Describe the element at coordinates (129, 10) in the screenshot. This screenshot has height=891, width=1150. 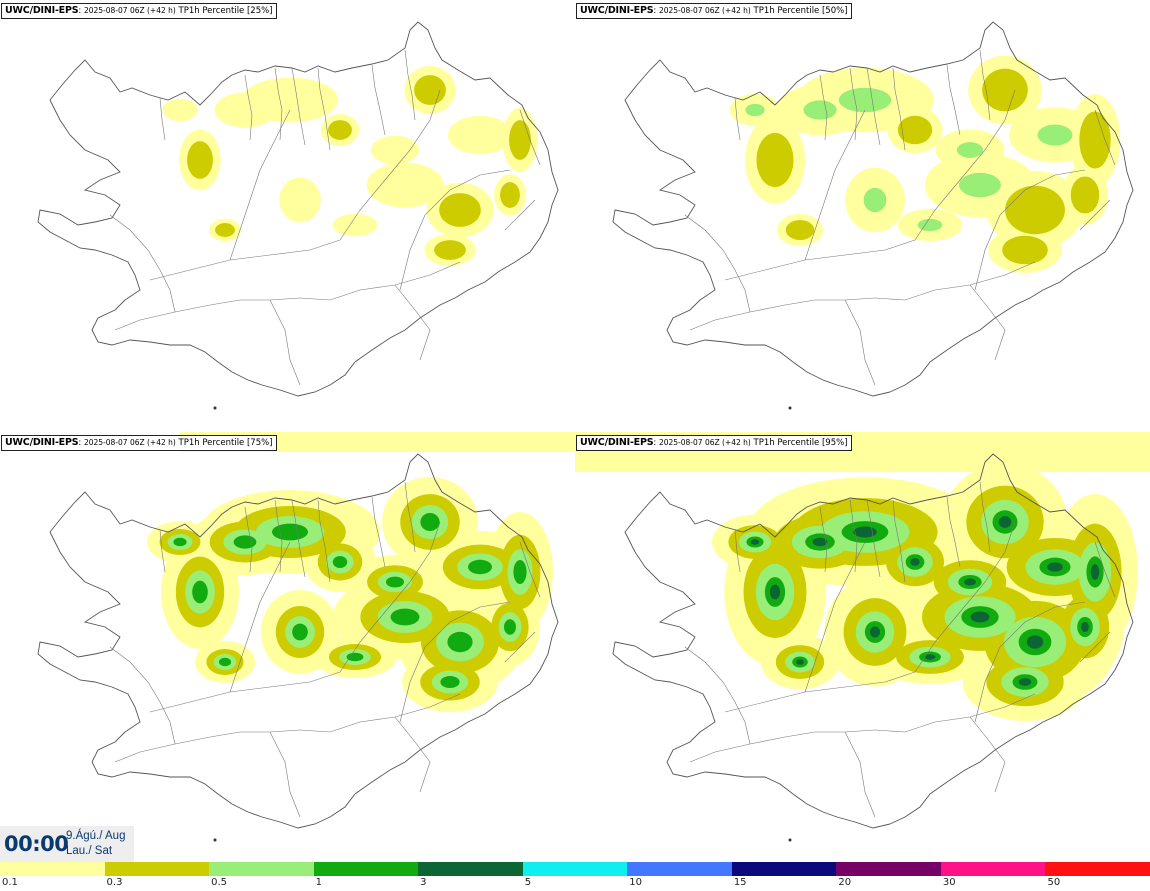
I see `run-info: 2025-08-07 06Z (+42 h)` at that location.